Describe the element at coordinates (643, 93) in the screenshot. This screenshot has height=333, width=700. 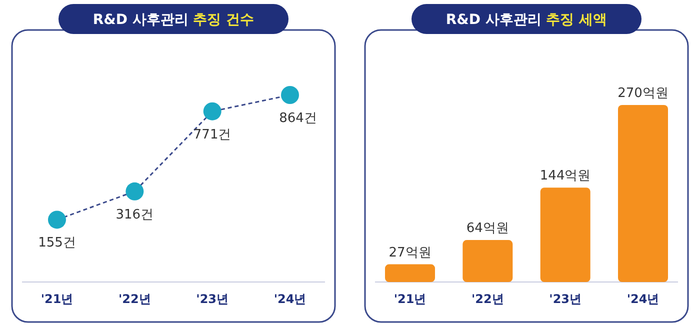
I see `data-label: 270억원` at that location.